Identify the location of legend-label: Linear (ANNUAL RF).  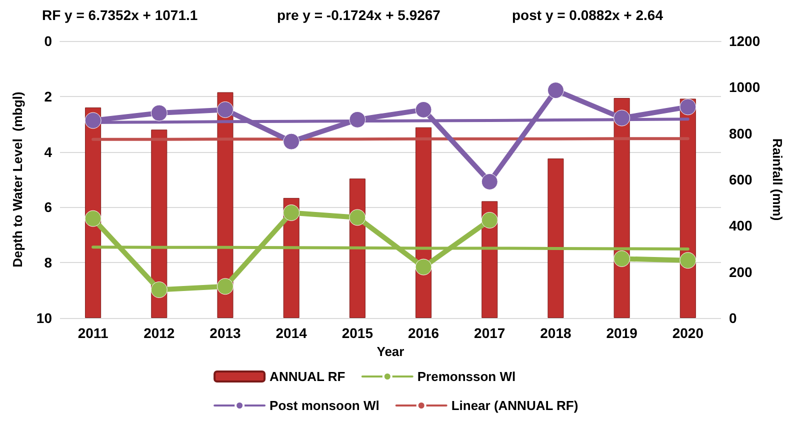
(514, 405).